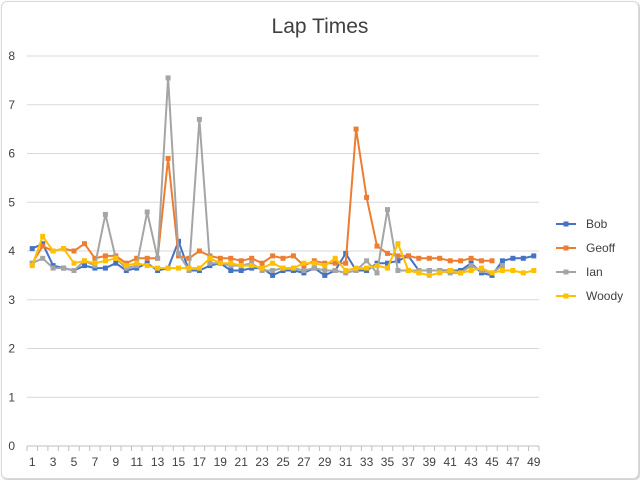 The height and width of the screenshot is (480, 640). What do you see at coordinates (11, 251) in the screenshot?
I see `y-tick-label: 4` at bounding box center [11, 251].